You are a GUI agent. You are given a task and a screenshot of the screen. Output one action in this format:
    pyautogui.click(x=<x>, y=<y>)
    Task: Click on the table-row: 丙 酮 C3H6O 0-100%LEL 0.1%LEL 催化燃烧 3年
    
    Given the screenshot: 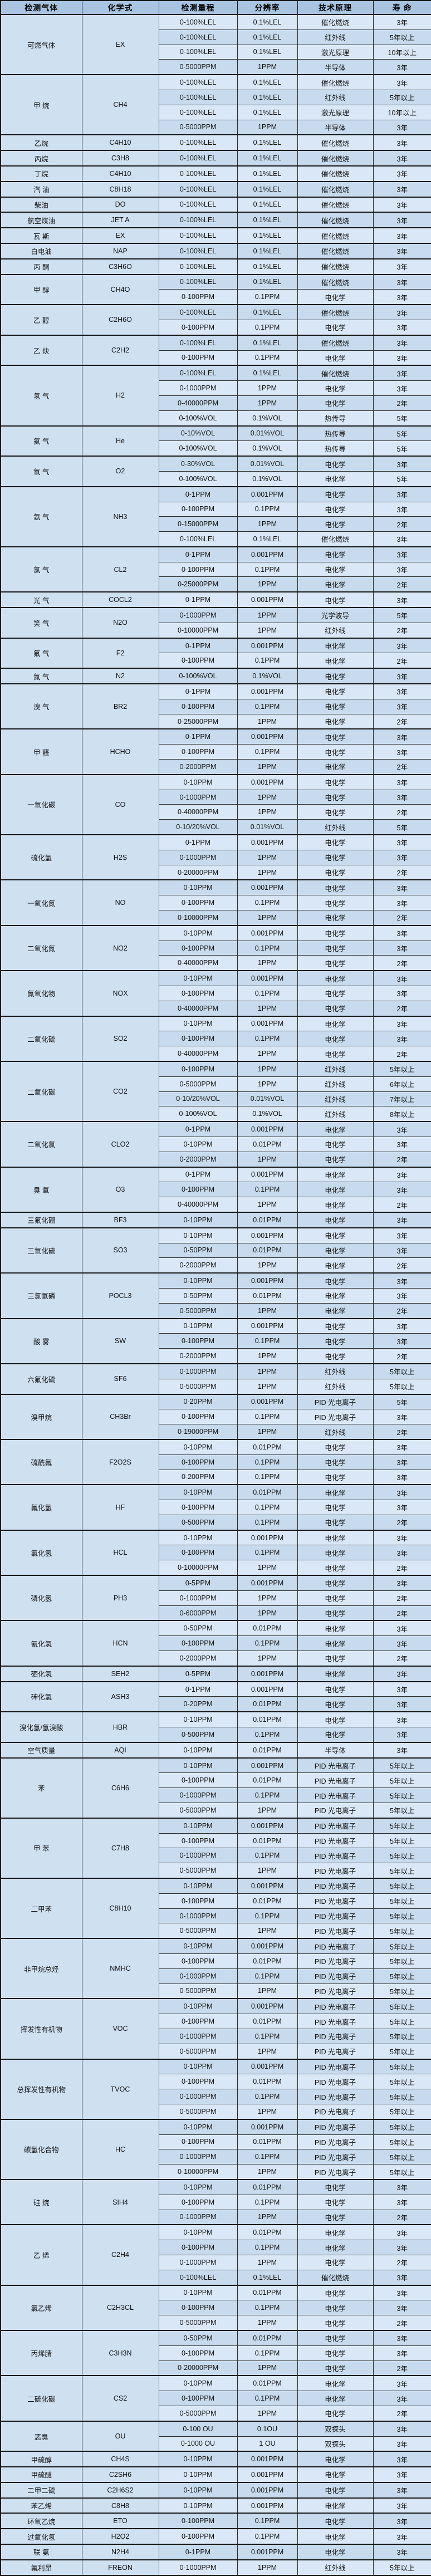 What is the action you would take?
    pyautogui.click(x=215, y=266)
    